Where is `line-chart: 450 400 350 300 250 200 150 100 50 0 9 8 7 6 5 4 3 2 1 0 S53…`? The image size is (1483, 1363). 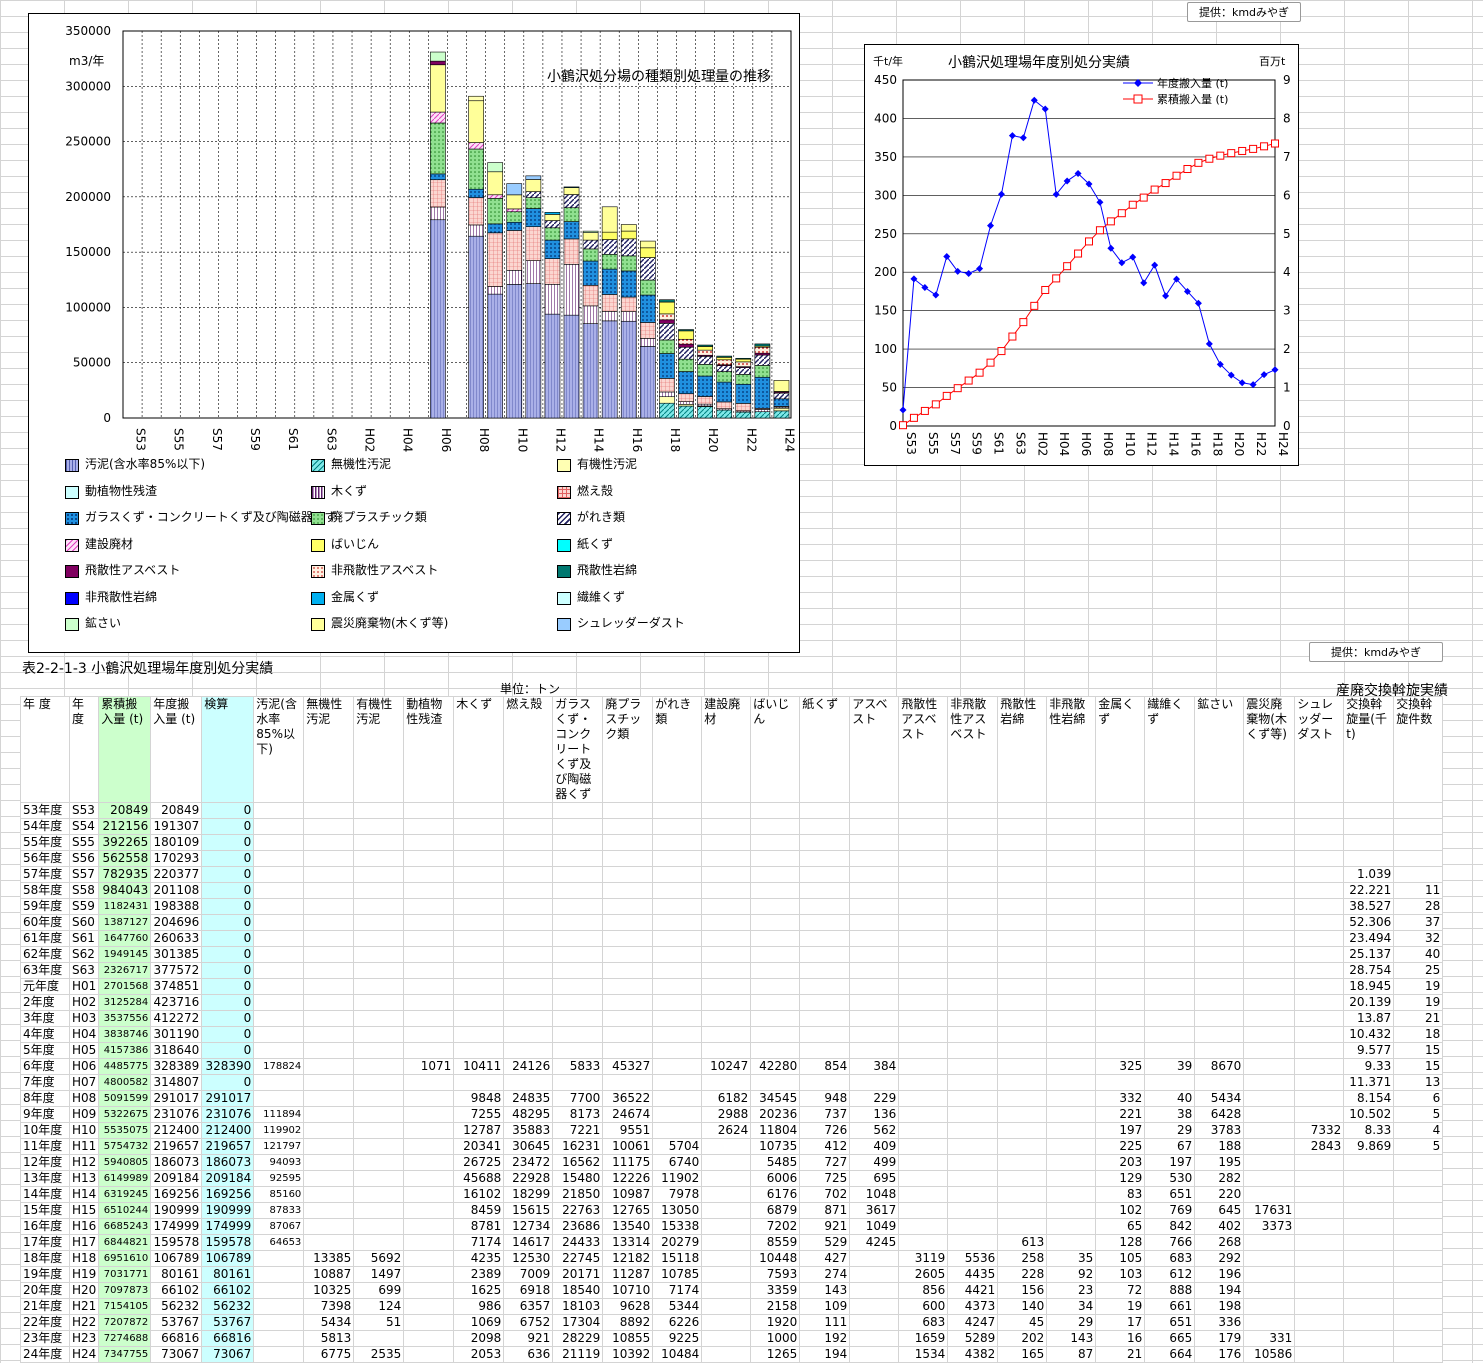 line-chart: 450 400 350 300 250 200 150 100 50 0 9 8 7 6 5 4 3 2 1 0 S53… is located at coordinates (1081, 255).